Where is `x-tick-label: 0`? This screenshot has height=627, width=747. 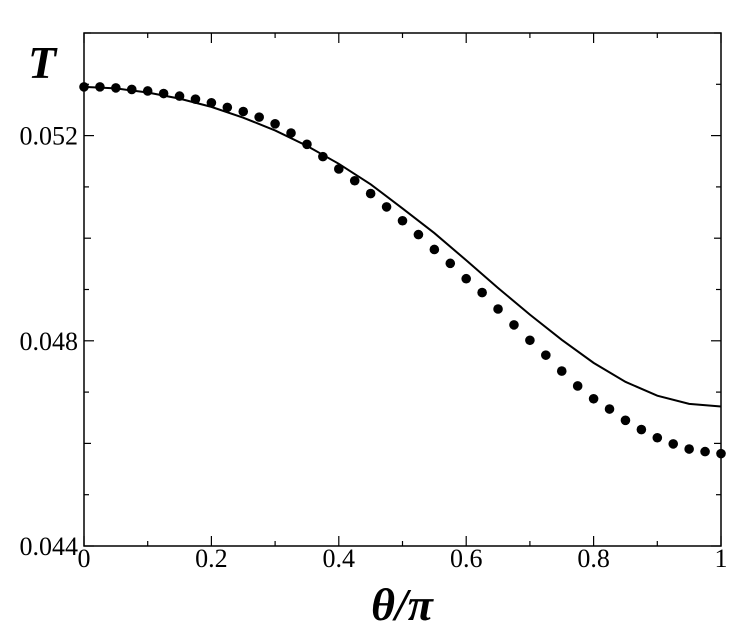
x-tick-label: 0 is located at coordinates (84, 558).